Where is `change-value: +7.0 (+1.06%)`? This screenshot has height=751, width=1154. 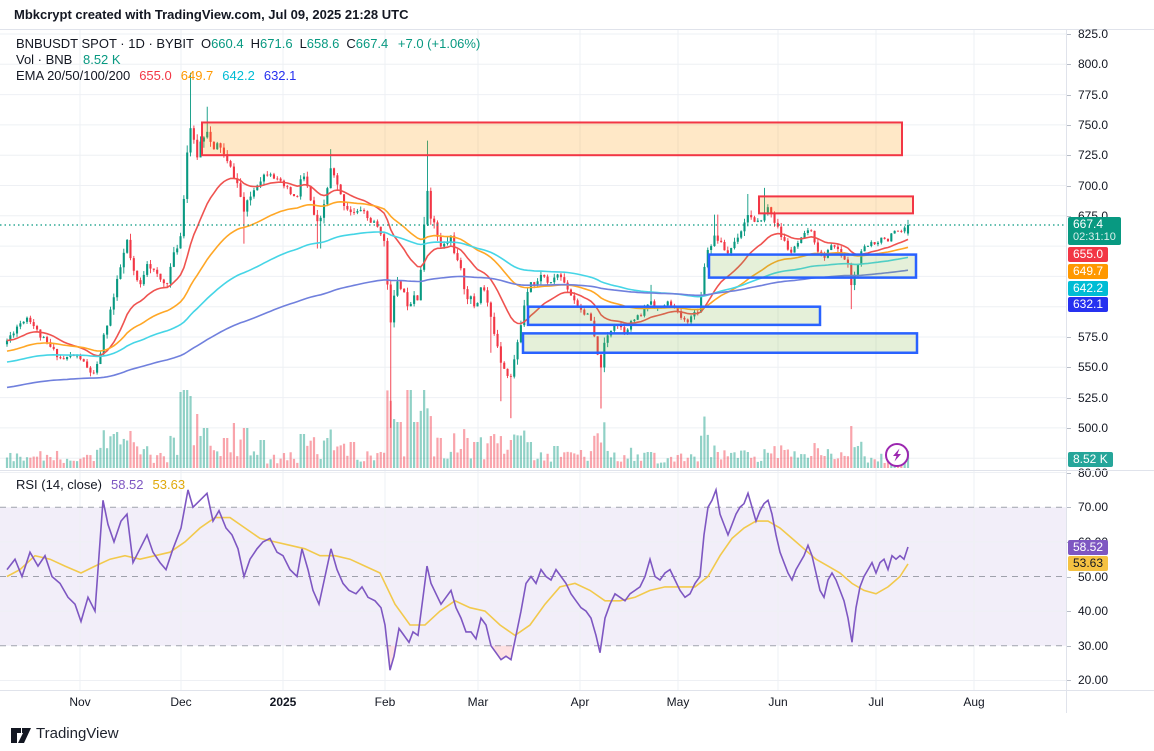
change-value: +7.0 (+1.06%) is located at coordinates (439, 43).